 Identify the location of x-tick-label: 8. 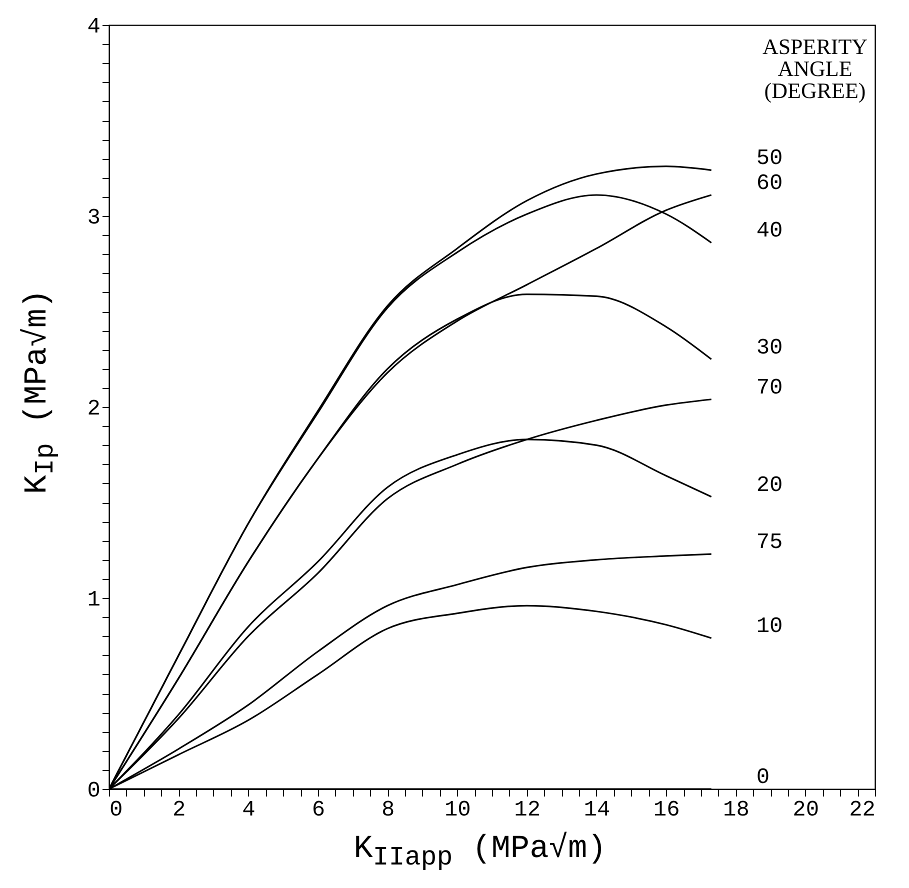
(388, 810).